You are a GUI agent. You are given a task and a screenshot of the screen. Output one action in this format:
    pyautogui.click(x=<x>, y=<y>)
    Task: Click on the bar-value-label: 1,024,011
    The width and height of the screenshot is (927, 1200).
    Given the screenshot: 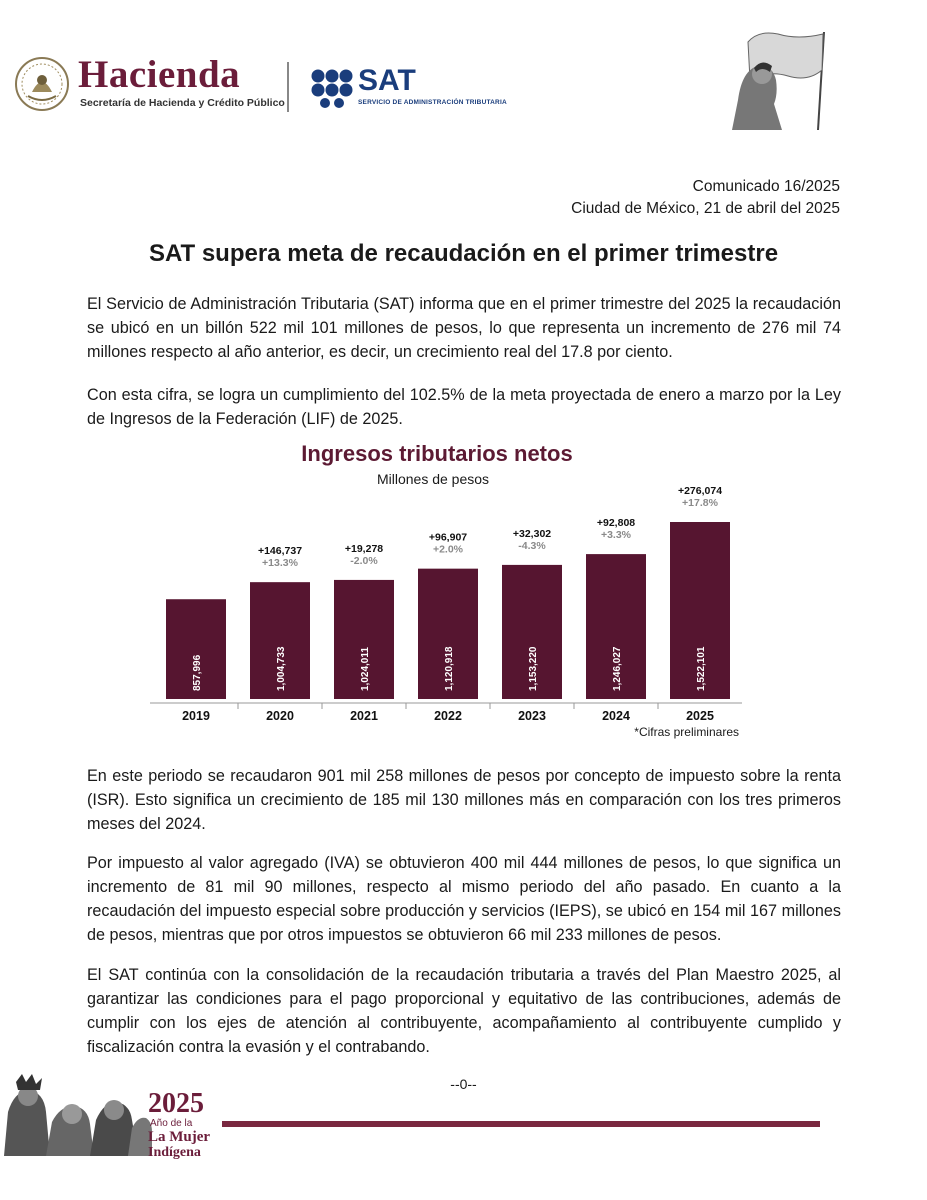 What is the action you would take?
    pyautogui.click(x=365, y=669)
    